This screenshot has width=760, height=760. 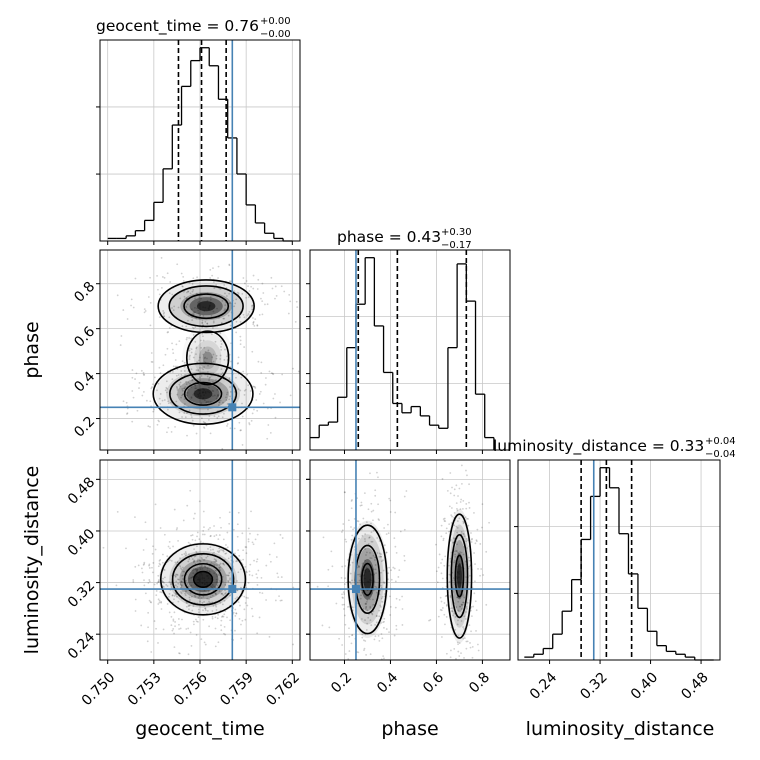 I want to click on contour-frame, so click(x=200, y=350).